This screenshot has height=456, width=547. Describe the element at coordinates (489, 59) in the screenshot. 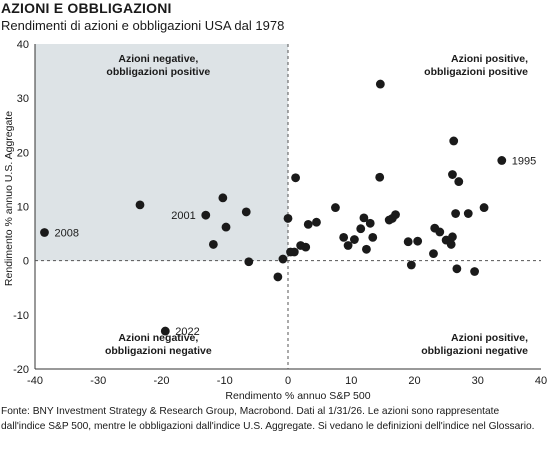

I see `quadrant-label-top-right: Azioni positive,` at that location.